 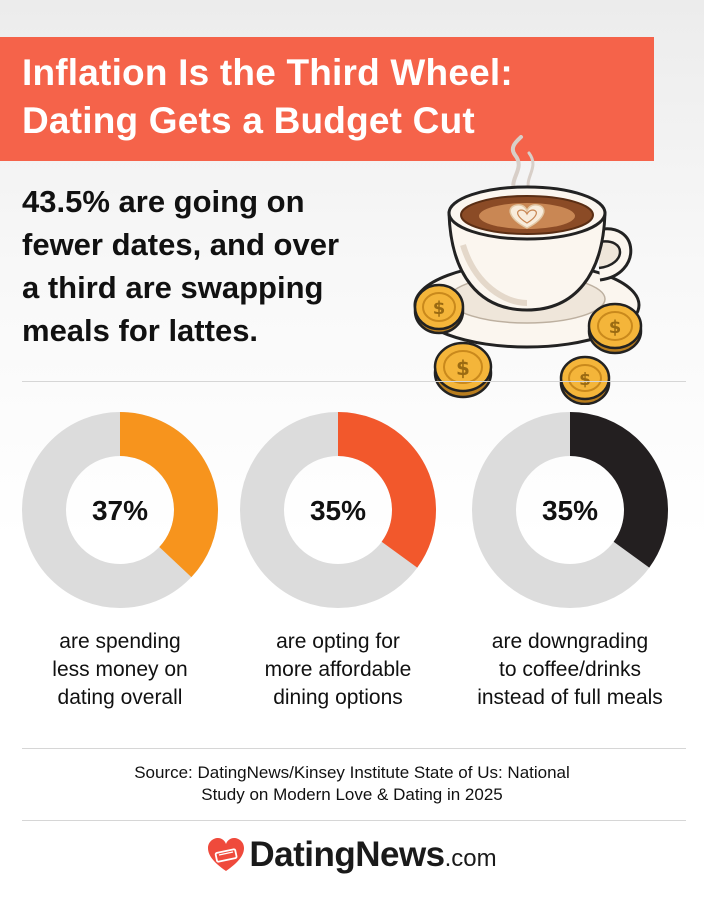 I want to click on donut-2-graphic: 35%, so click(x=338, y=510).